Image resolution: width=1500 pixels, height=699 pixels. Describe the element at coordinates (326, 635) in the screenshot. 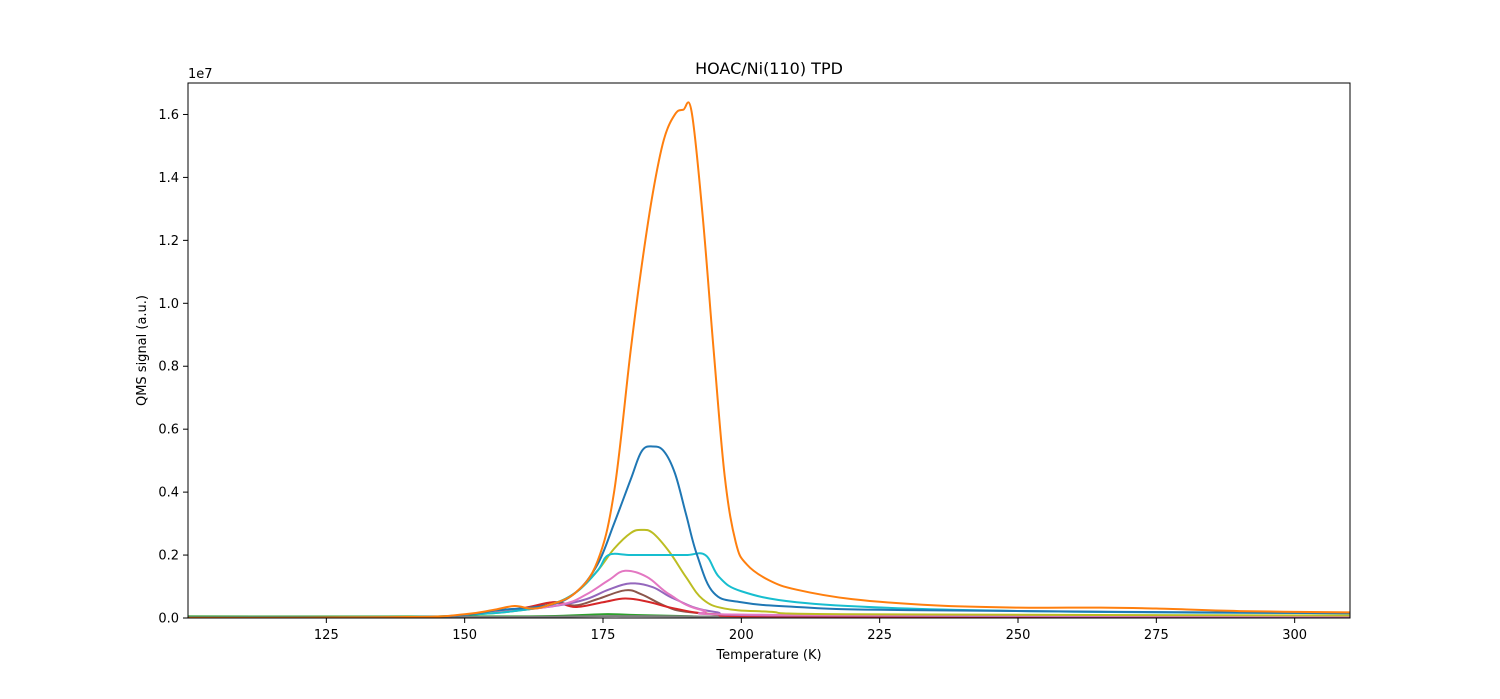

I see `x-tick-label: 125` at that location.